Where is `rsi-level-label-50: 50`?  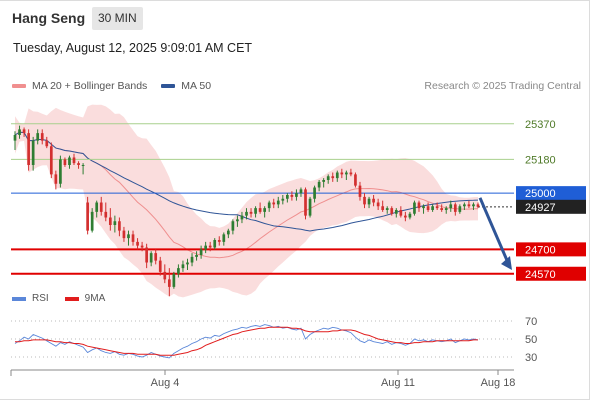 rsi-level-label-50: 50 is located at coordinates (531, 340).